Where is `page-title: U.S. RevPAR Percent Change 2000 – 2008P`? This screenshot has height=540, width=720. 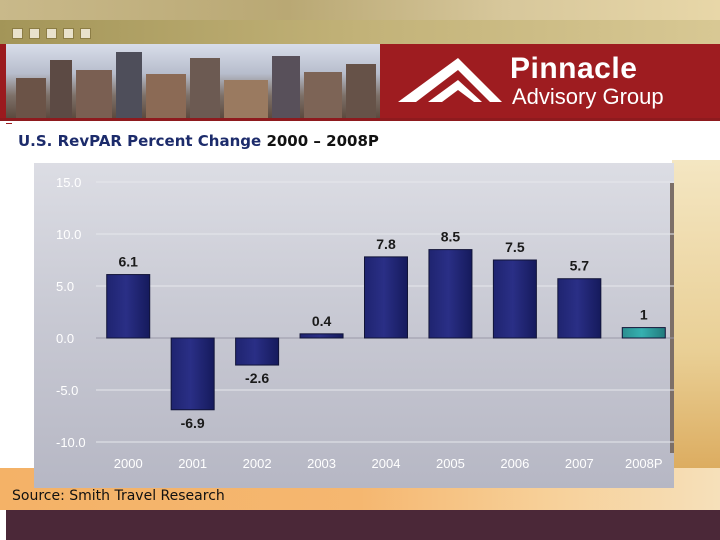
page-title: U.S. RevPAR Percent Change 2000 – 2008P is located at coordinates (198, 141).